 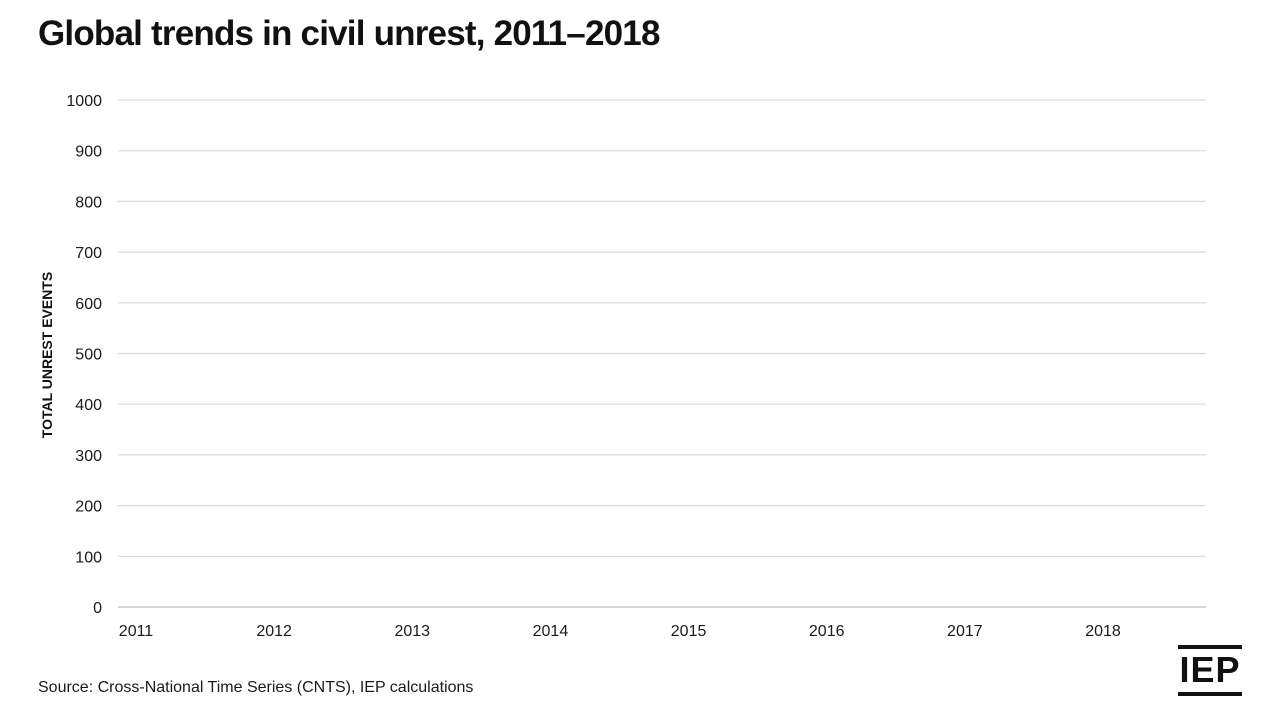 What do you see at coordinates (1210, 647) in the screenshot?
I see `logo-top-rule` at bounding box center [1210, 647].